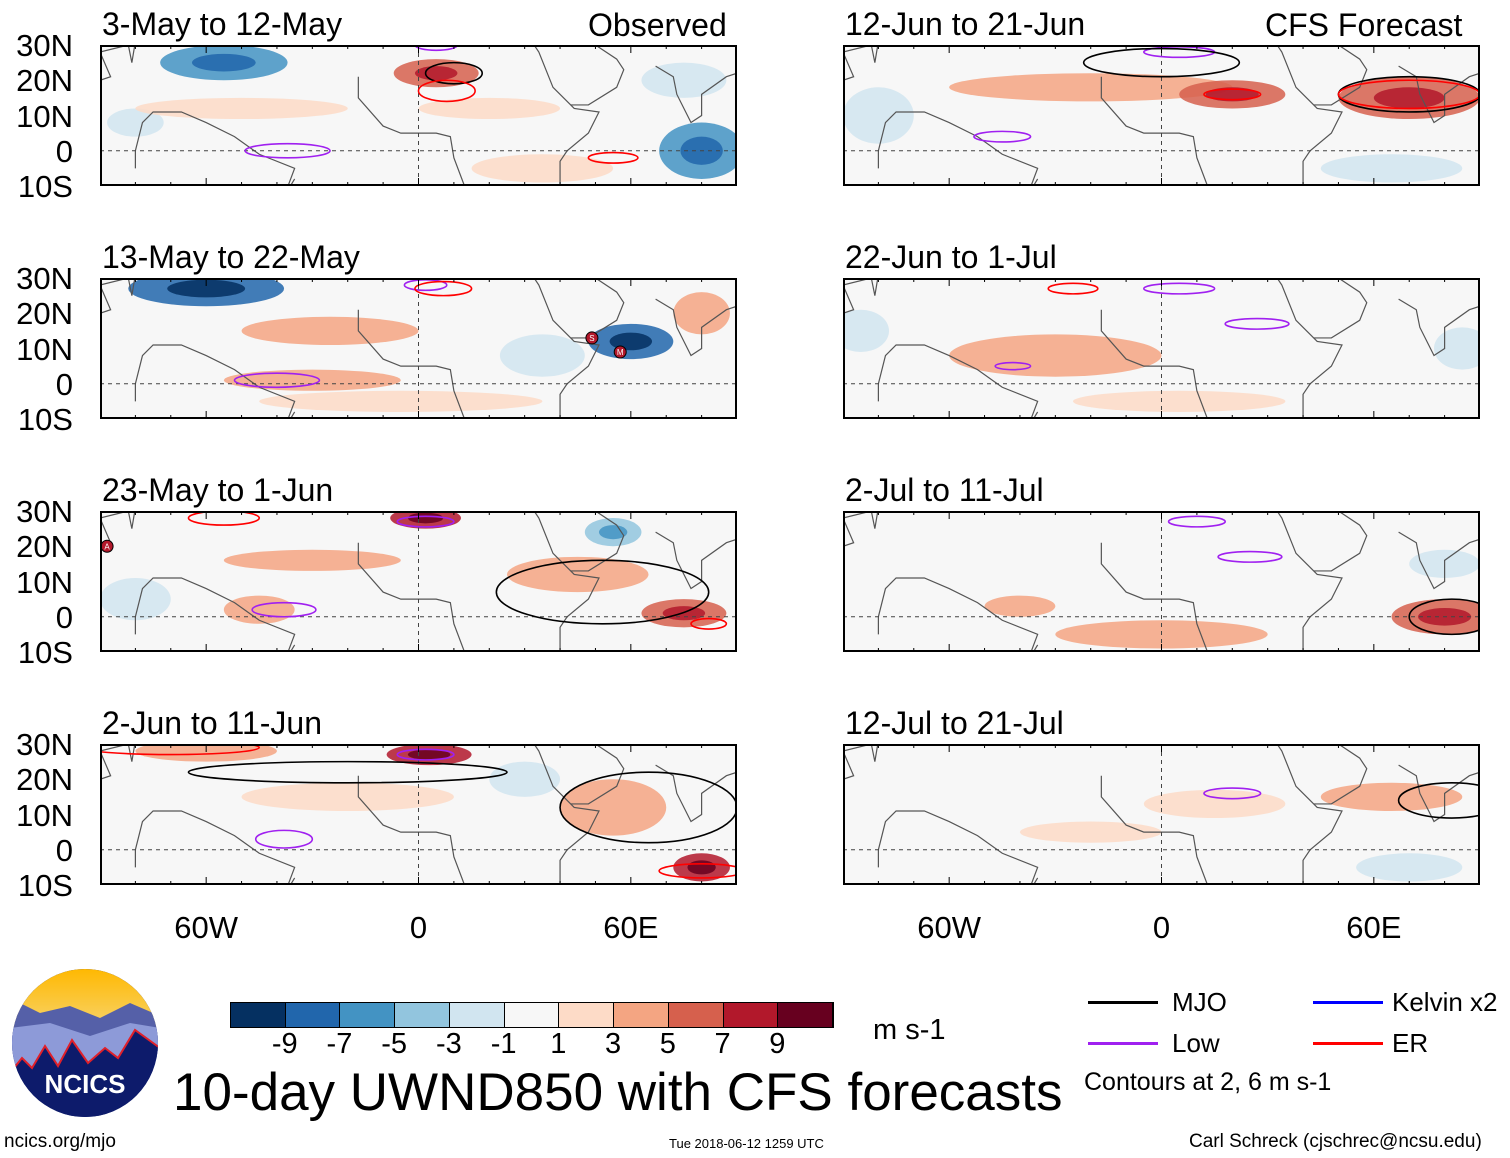 This screenshot has width=1510, height=1158. Describe the element at coordinates (1208, 1082) in the screenshot. I see `contour-note: Contours at 2, 6 m s-1` at that location.